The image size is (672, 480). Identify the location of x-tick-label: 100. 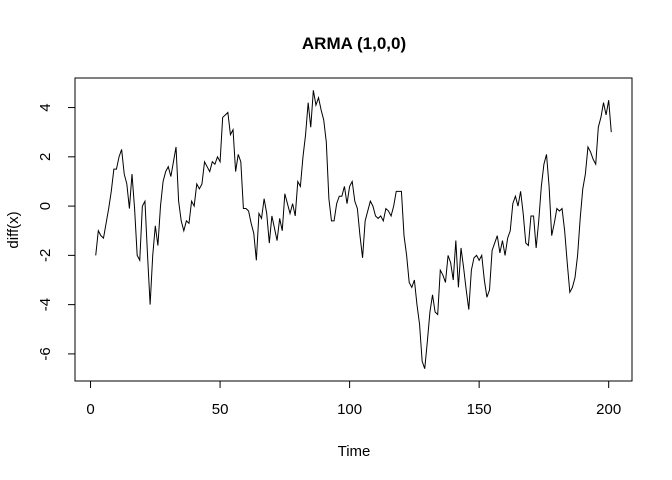
(349, 409).